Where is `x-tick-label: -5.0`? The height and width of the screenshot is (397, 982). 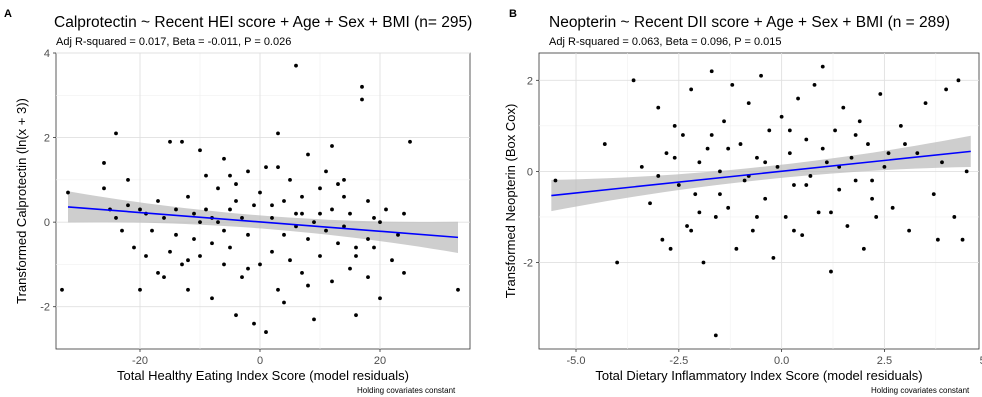
x-tick-label: -5.0 is located at coordinates (576, 361).